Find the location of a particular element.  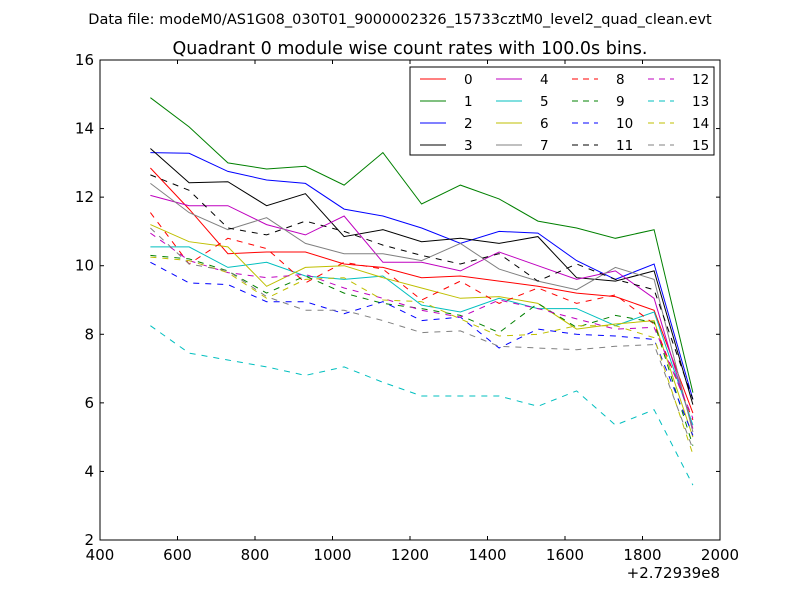

y-tick-label: 14 is located at coordinates (84, 129).